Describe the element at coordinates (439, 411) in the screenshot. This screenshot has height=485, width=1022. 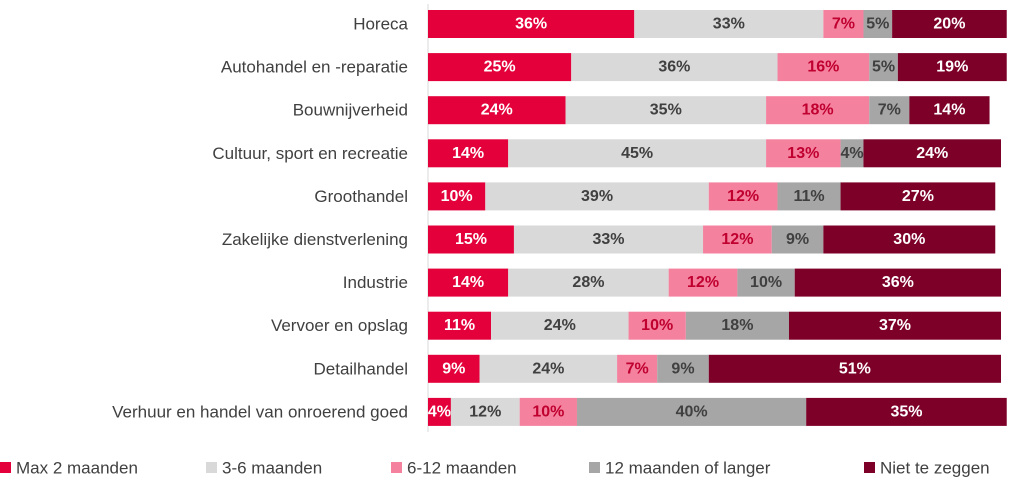
I see `value-label: 4%` at that location.